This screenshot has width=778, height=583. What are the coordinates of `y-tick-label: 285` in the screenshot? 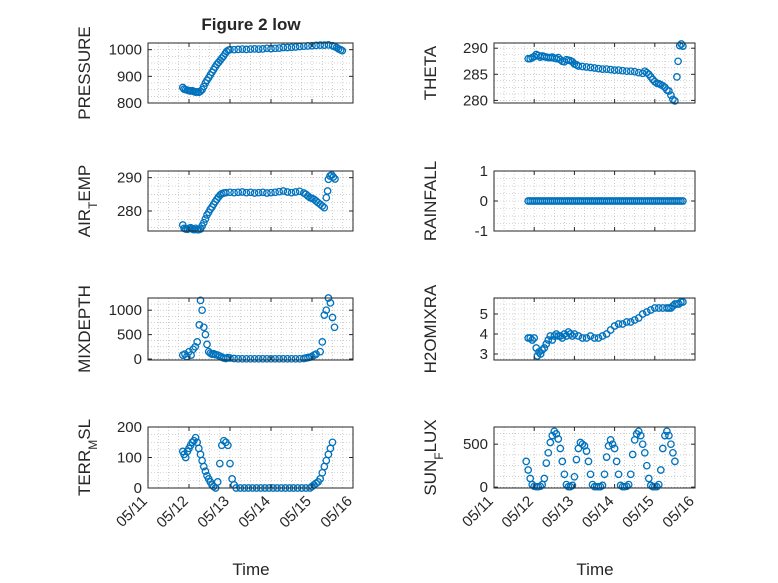 It's located at (475, 74).